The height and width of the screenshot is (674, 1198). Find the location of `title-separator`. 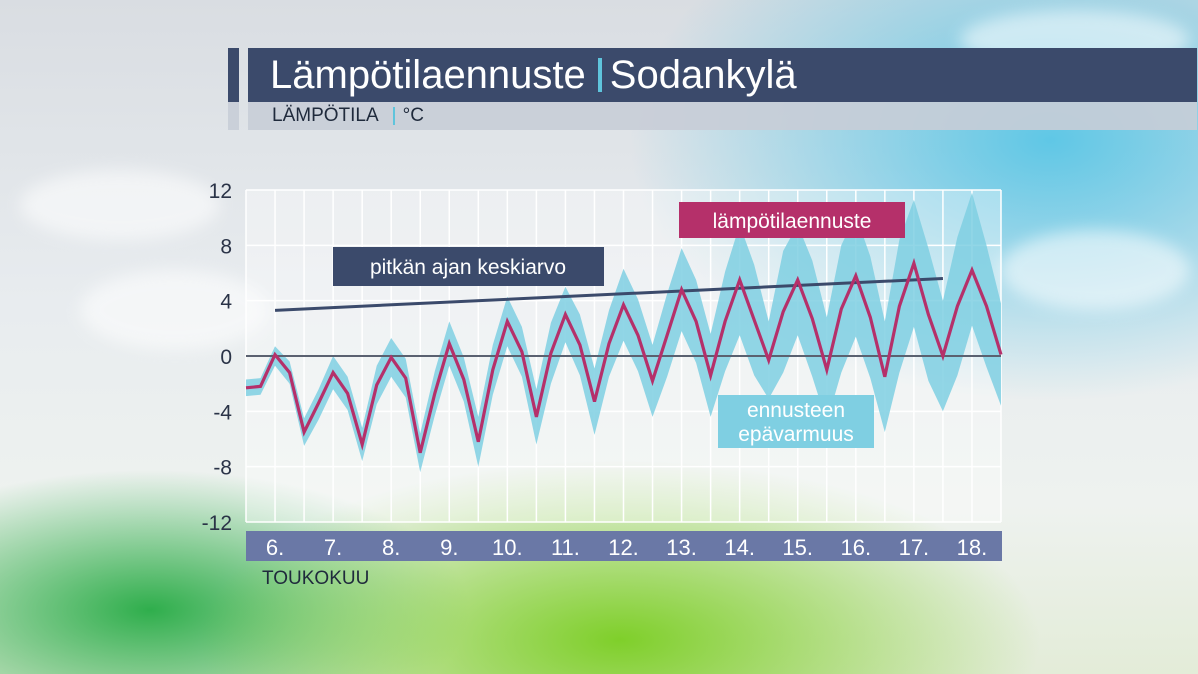

title-separator is located at coordinates (599, 75).